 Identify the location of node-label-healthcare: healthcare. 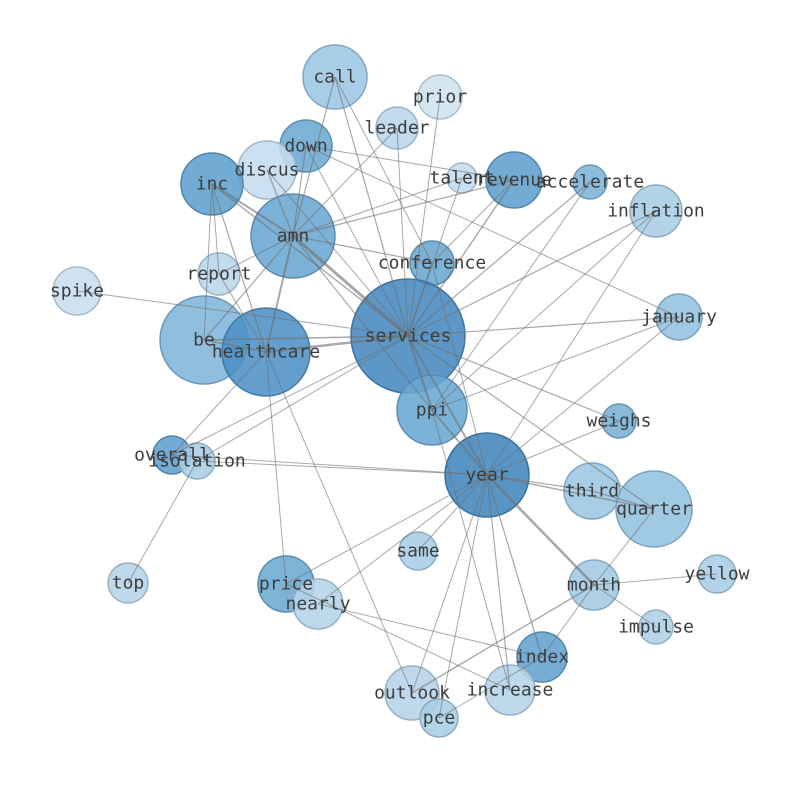
(266, 352).